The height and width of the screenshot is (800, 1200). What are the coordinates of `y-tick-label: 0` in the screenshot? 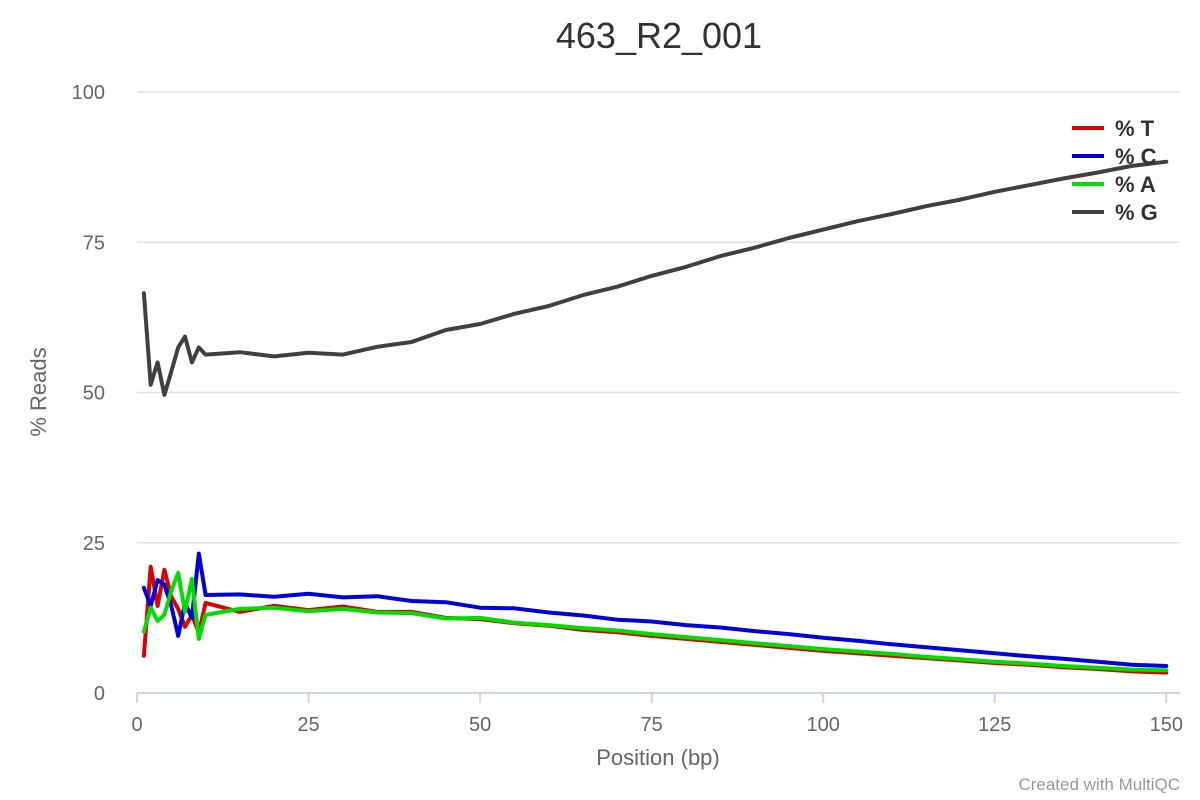 It's located at (99, 694).